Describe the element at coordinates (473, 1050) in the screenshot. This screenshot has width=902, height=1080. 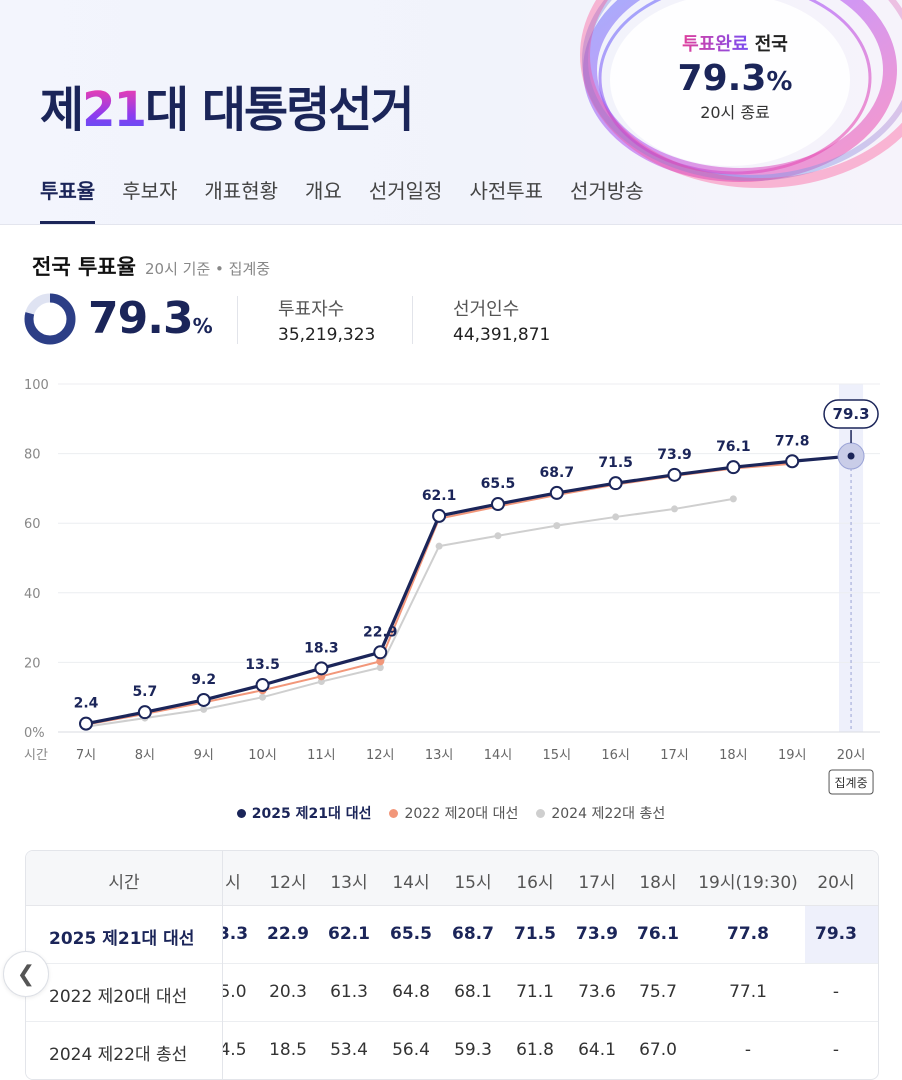
I see `table-cell: 59.3` at that location.